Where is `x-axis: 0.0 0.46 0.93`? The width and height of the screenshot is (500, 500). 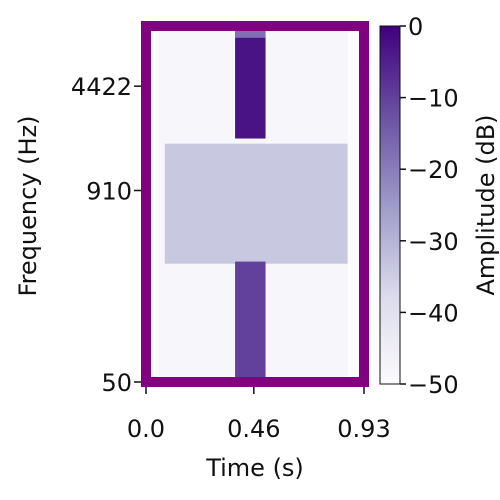
x-axis: 0.0 0.46 0.93 is located at coordinates (259, 415).